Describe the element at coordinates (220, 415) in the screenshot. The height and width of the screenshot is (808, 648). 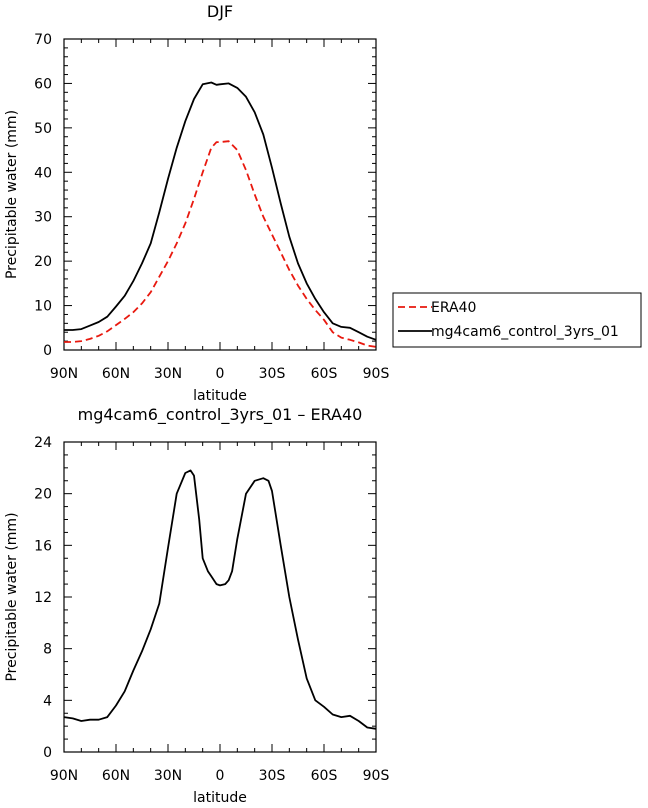
I see `chart-title: mg4cam6_control_3yrs_01 – ERA40` at that location.